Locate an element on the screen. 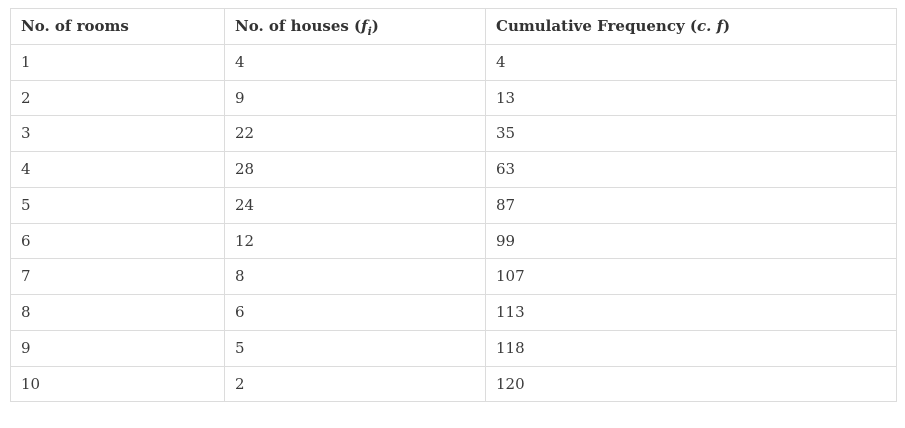 The width and height of the screenshot is (905, 428). table-cell: 3 is located at coordinates (117, 133).